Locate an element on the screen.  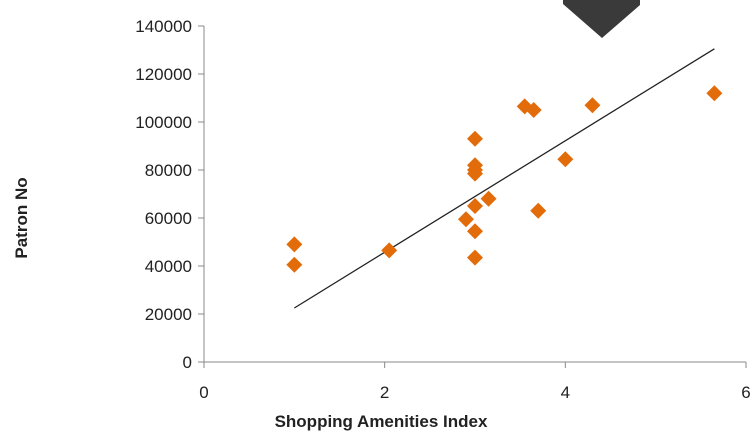
x-tick-label: 6 is located at coordinates (745, 392).